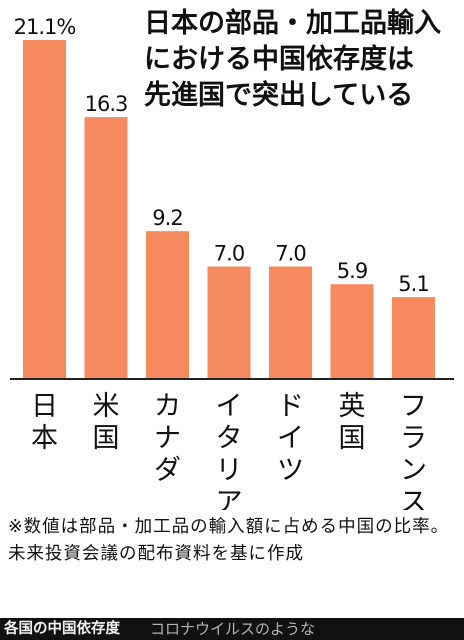 The image size is (464, 640). Describe the element at coordinates (45, 27) in the screenshot. I see `data-label: 21.1%` at that location.